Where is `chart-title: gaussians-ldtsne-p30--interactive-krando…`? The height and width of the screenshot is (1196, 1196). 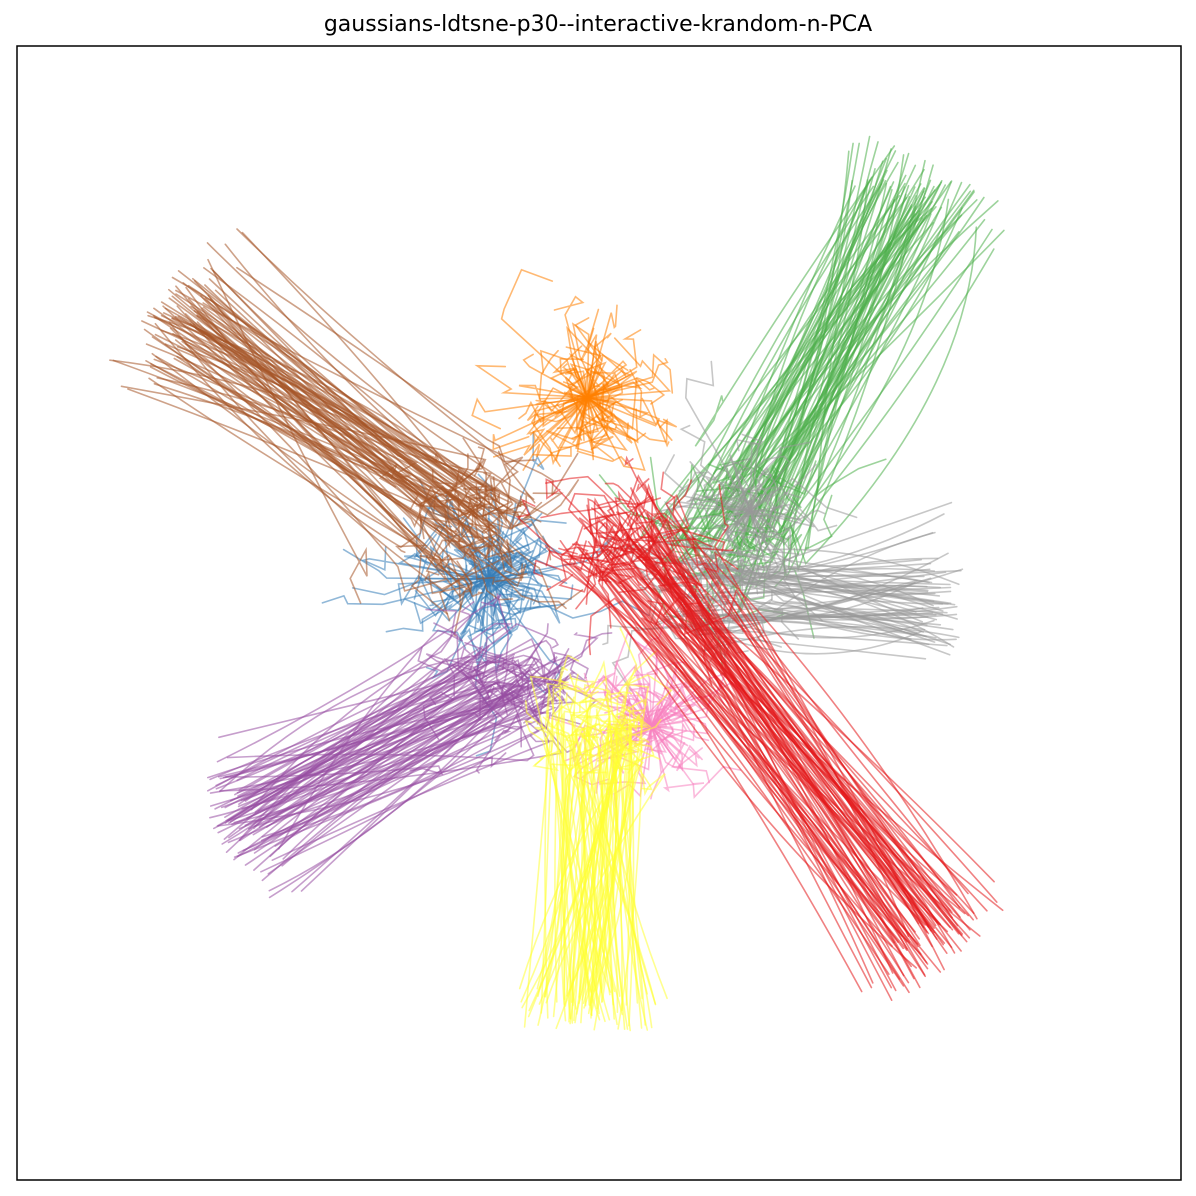 chart-title: gaussians-ldtsne-p30--interactive-krando… is located at coordinates (598, 24).